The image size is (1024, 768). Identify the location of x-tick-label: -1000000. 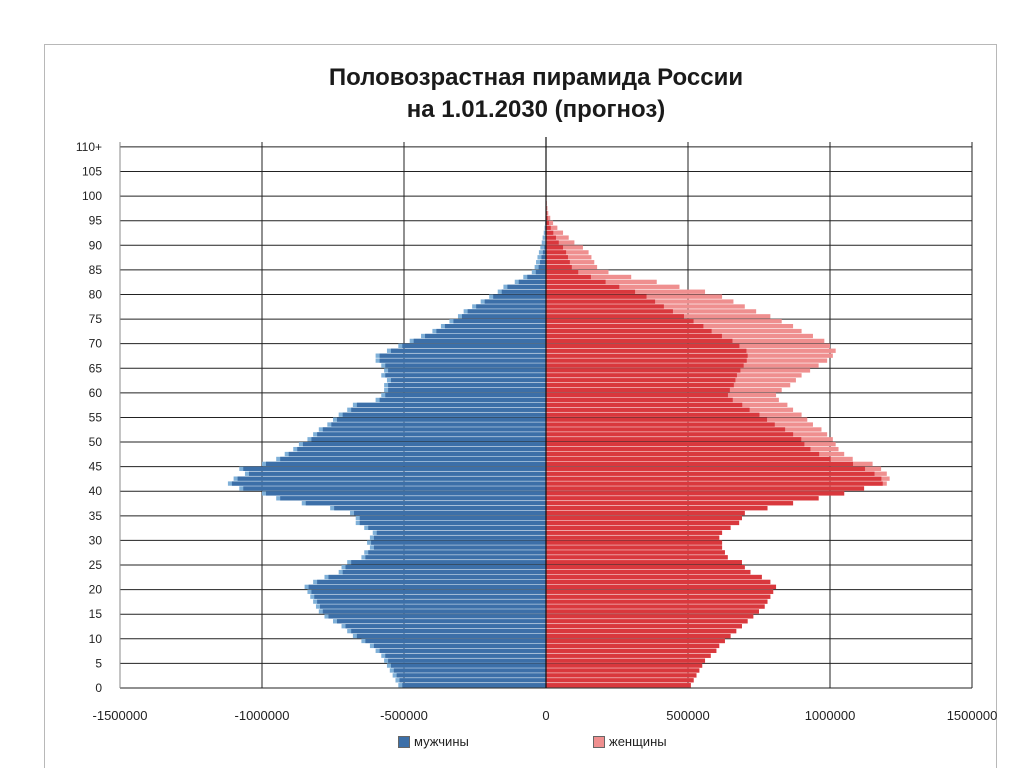
(262, 715).